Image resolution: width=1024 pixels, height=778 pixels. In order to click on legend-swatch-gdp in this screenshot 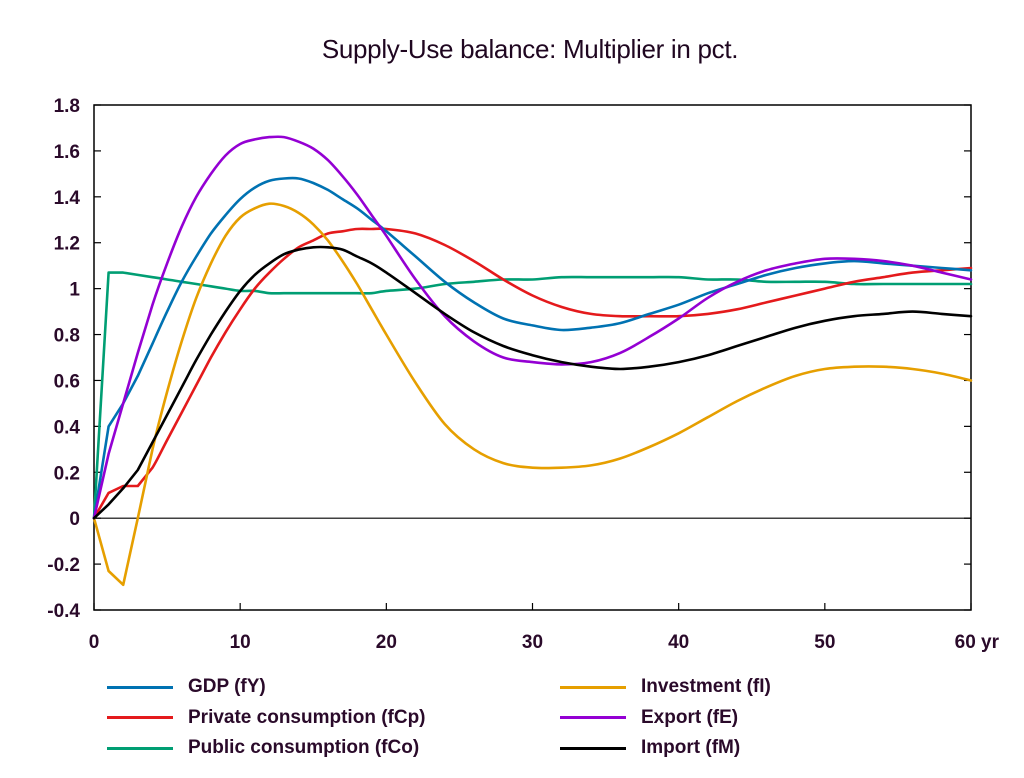, I will do `click(140, 687)`.